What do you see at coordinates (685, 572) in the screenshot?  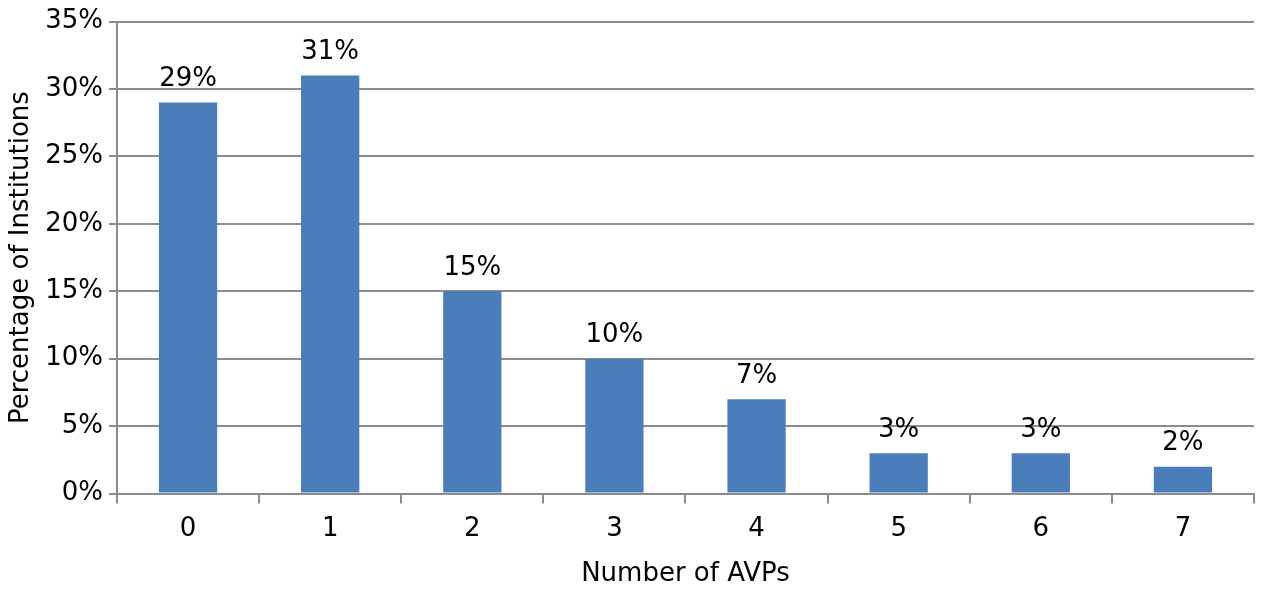 I see `x-axis-title: Number of AVPs` at bounding box center [685, 572].